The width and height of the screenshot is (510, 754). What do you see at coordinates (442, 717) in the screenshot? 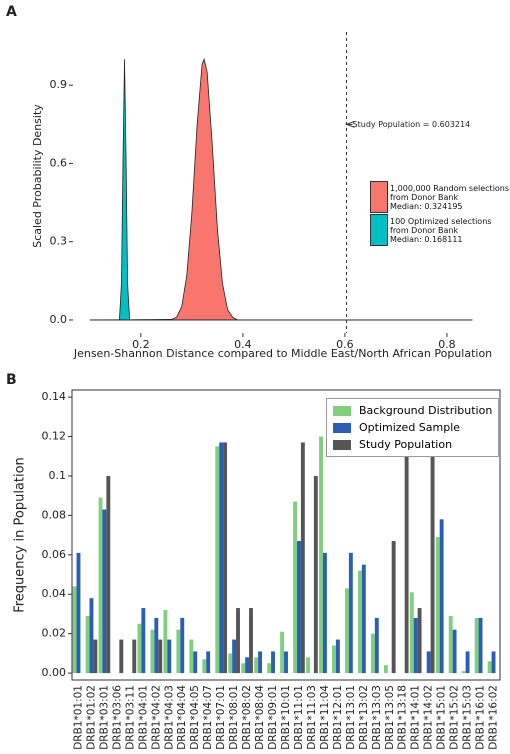
I see `x-tick-label: DRB1*15:01` at bounding box center [442, 717].